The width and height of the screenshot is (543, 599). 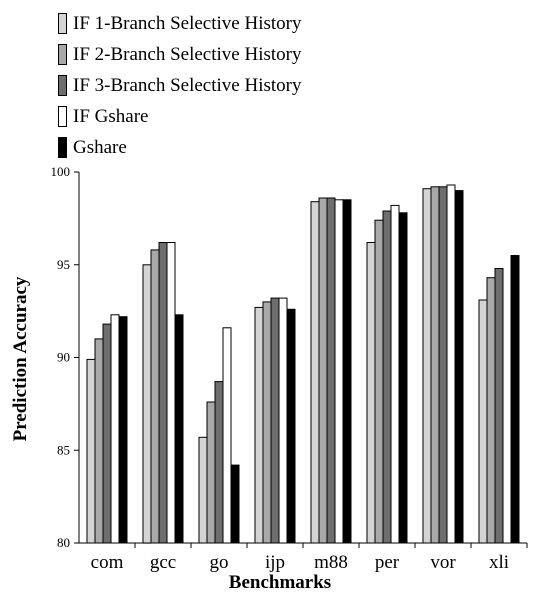 I want to click on legend-label: IF 1-Branch Selective History, so click(x=187, y=23).